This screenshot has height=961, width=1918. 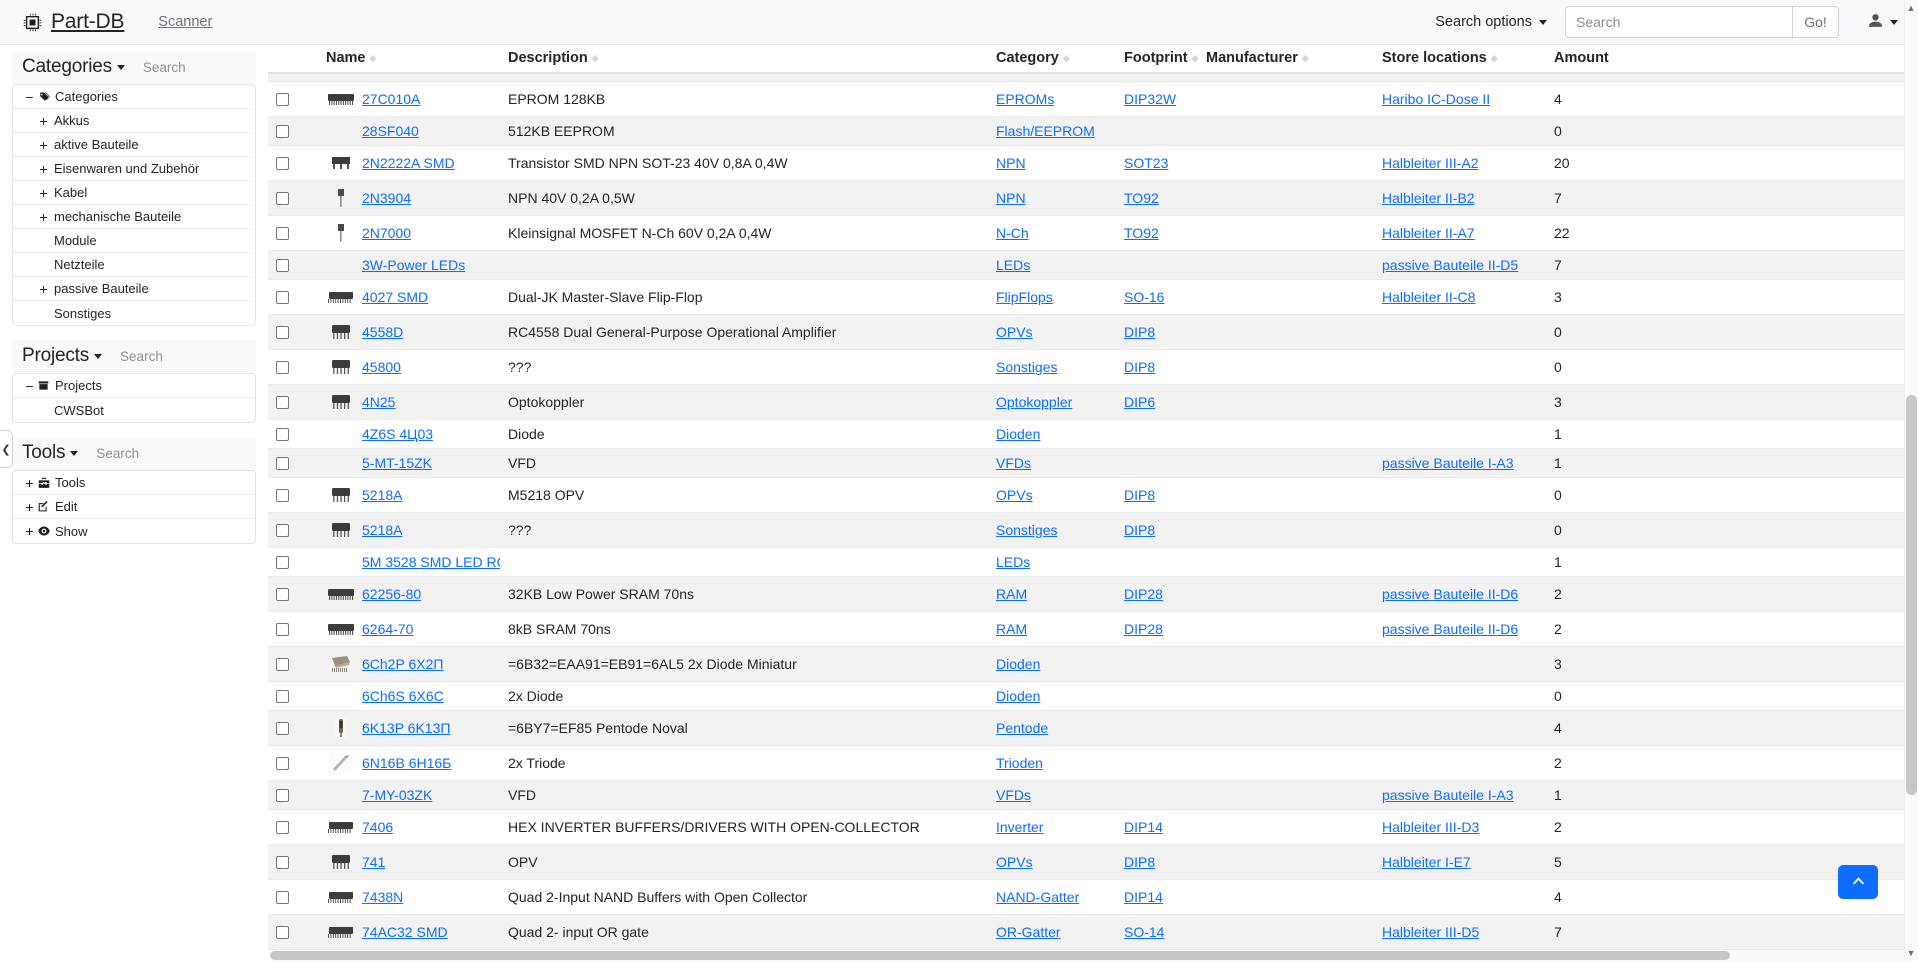 I want to click on table-row: 4N25 Optokoppler Optokoppler DIP6 3, so click(x=1093, y=402).